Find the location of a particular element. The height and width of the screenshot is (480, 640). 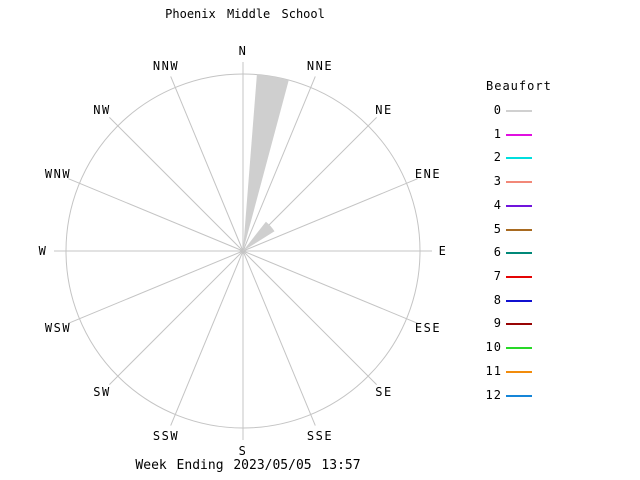

rose-spoke-wsw is located at coordinates (156, 287).